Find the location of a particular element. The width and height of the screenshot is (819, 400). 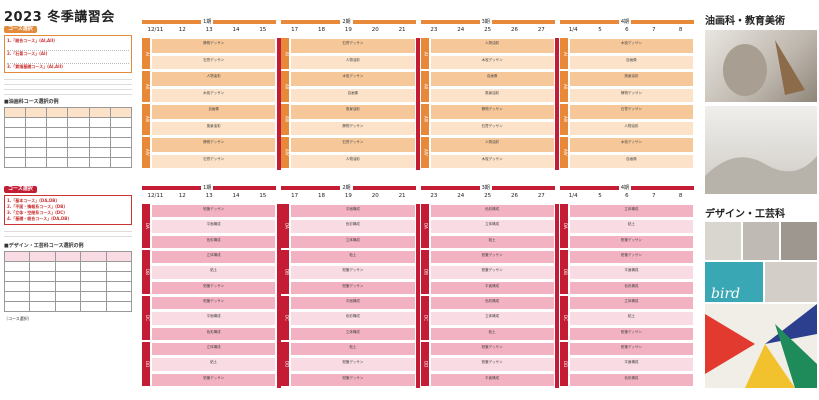

row-label: DC is located at coordinates (146, 318).